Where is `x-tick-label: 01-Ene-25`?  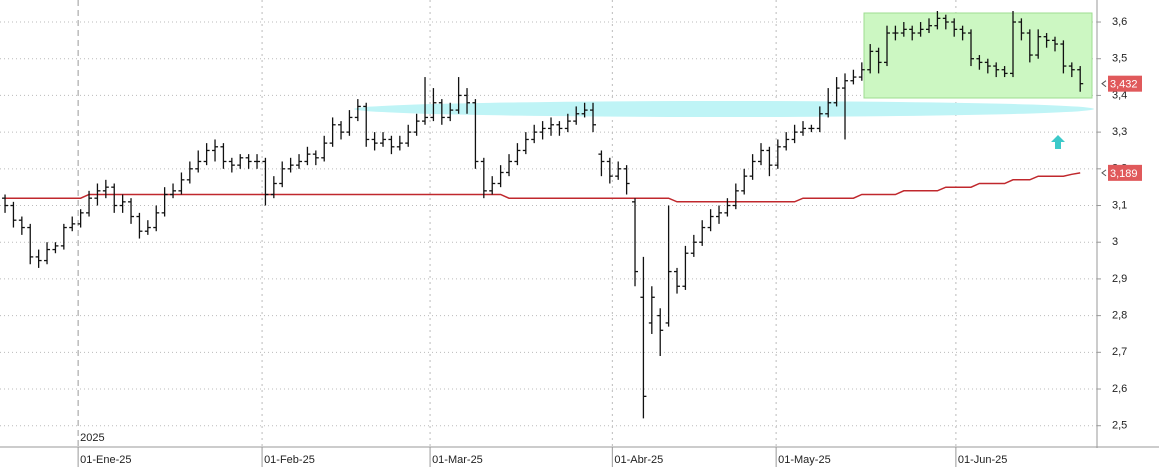
x-tick-label: 01-Ene-25 is located at coordinates (105, 460).